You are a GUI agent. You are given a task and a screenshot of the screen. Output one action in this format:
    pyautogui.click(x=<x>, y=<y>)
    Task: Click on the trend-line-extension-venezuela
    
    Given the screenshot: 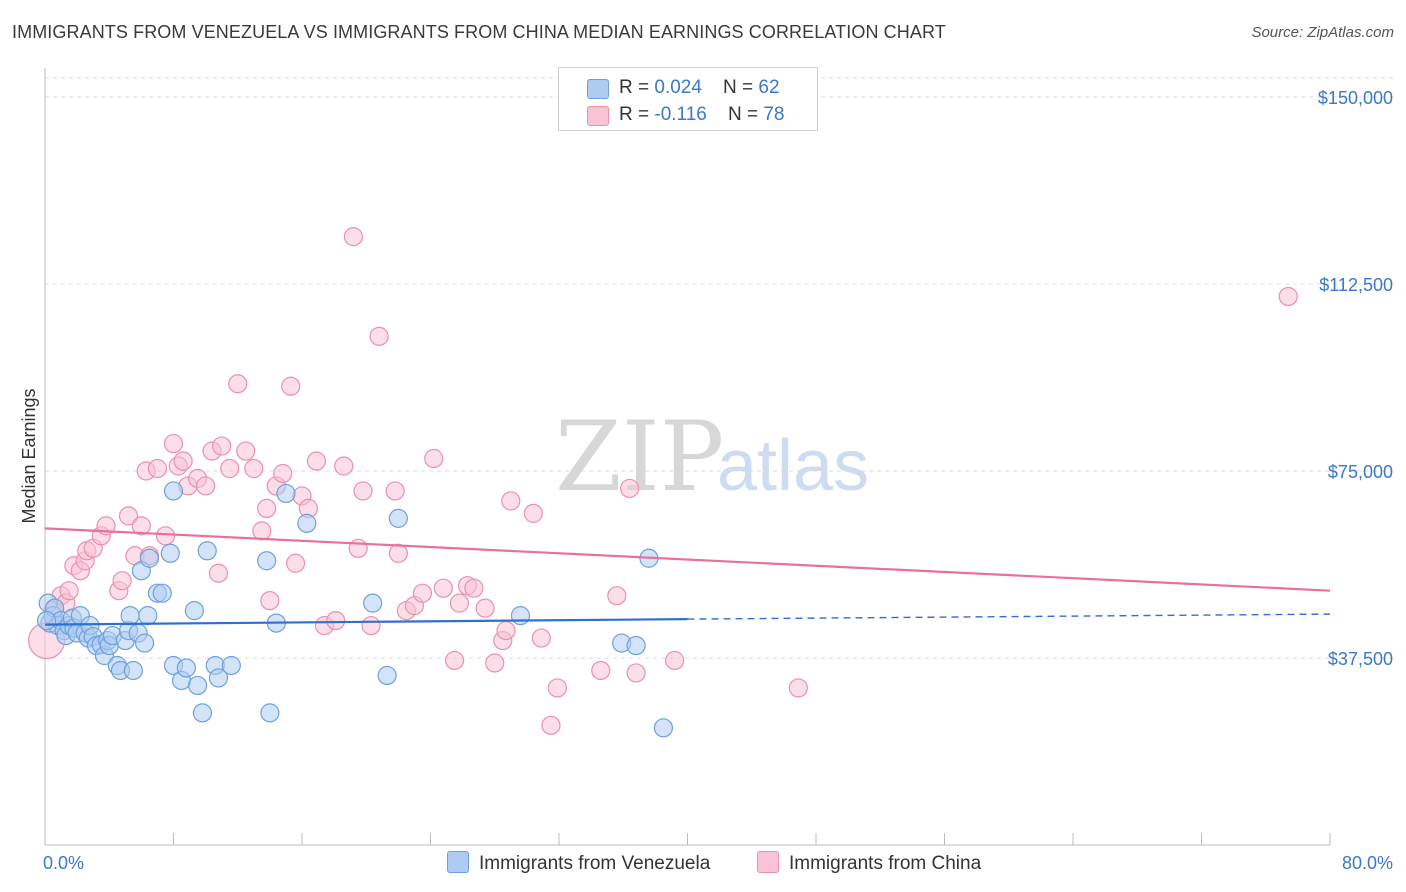 What is the action you would take?
    pyautogui.click(x=1009, y=616)
    